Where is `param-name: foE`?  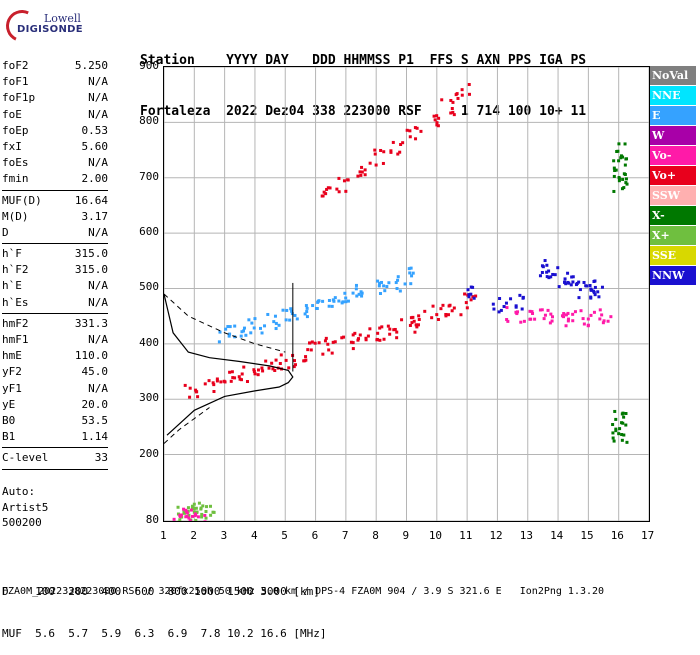 param-name: foE is located at coordinates (12, 114).